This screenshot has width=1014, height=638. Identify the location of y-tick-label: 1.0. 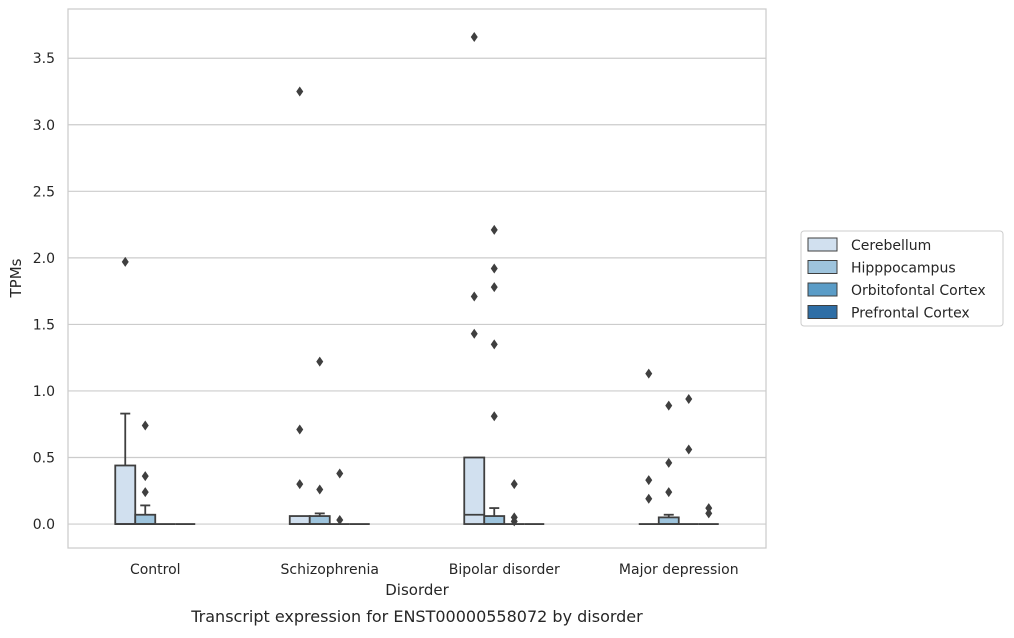
(44, 392).